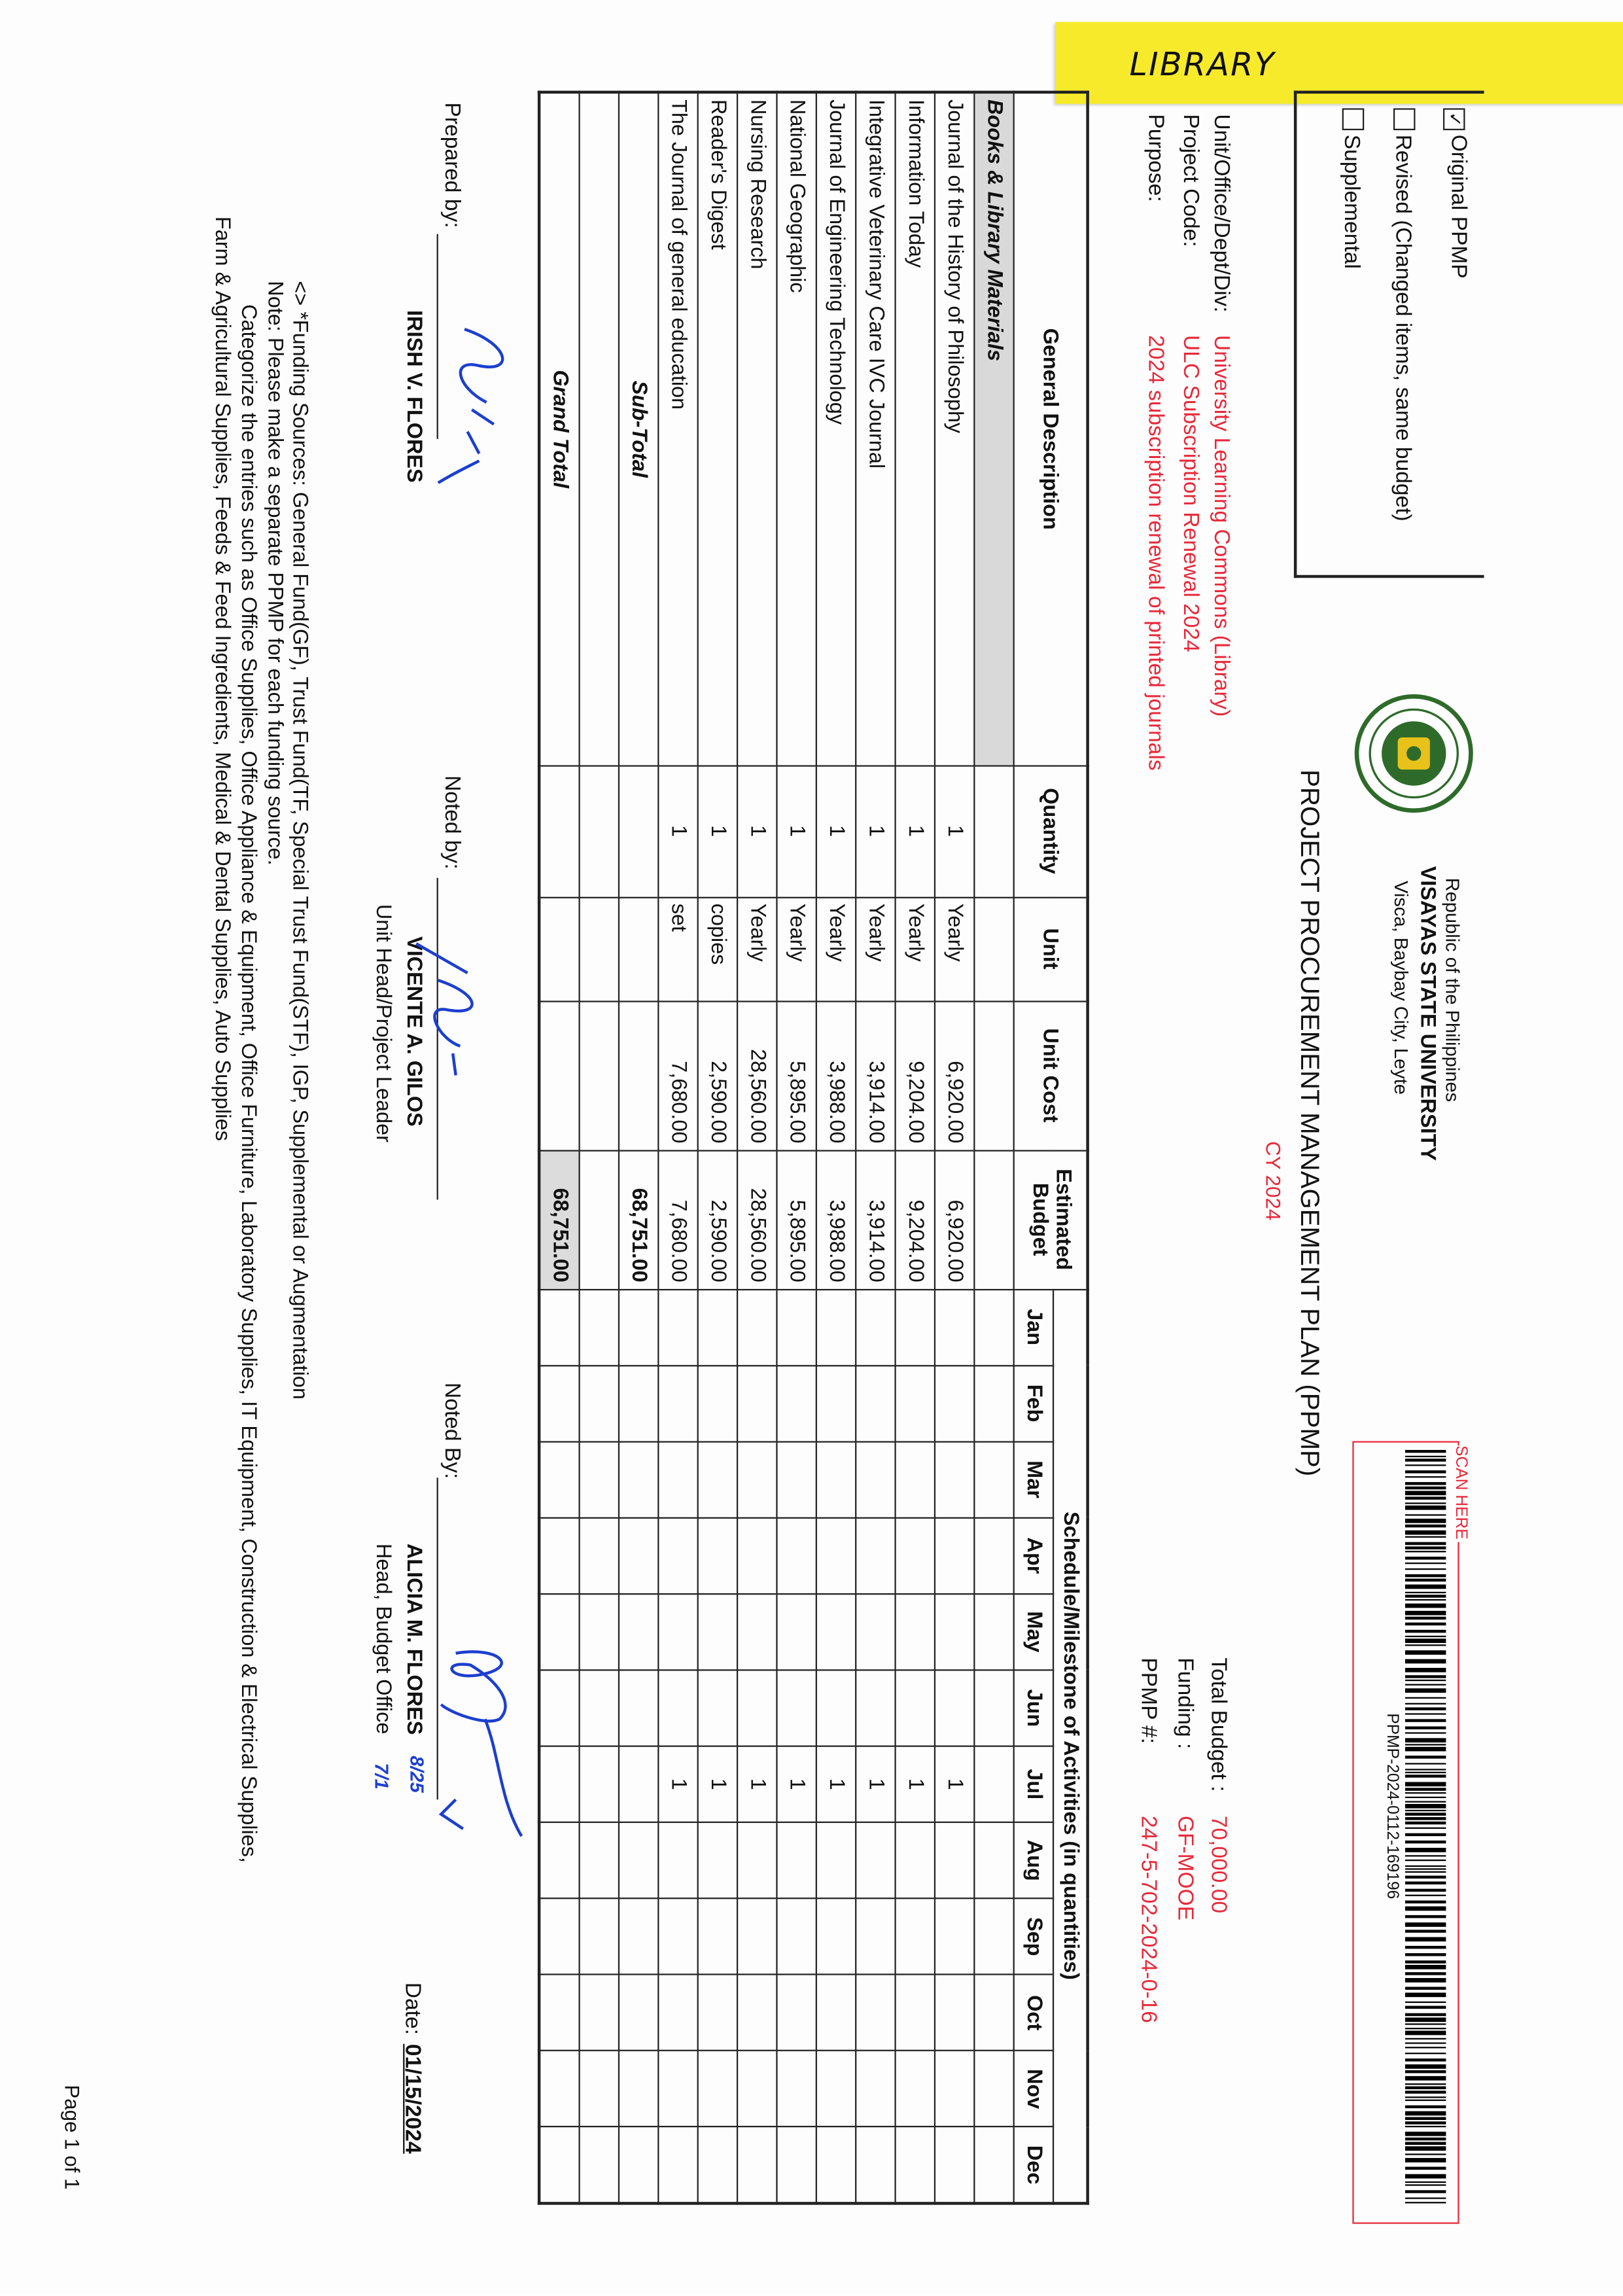  Describe the element at coordinates (639, 1220) in the screenshot. I see `subtotal-value: 68,751.00` at that location.